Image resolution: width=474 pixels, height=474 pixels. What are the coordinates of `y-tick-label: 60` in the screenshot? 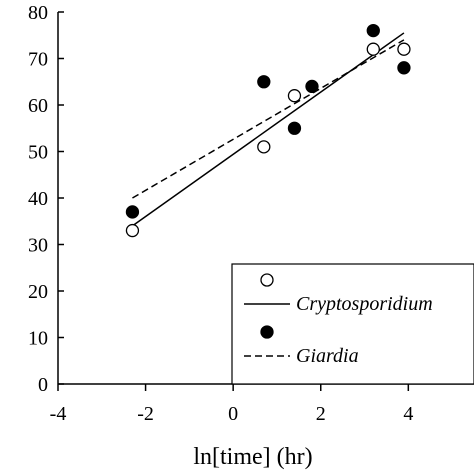 It's located at (38, 106).